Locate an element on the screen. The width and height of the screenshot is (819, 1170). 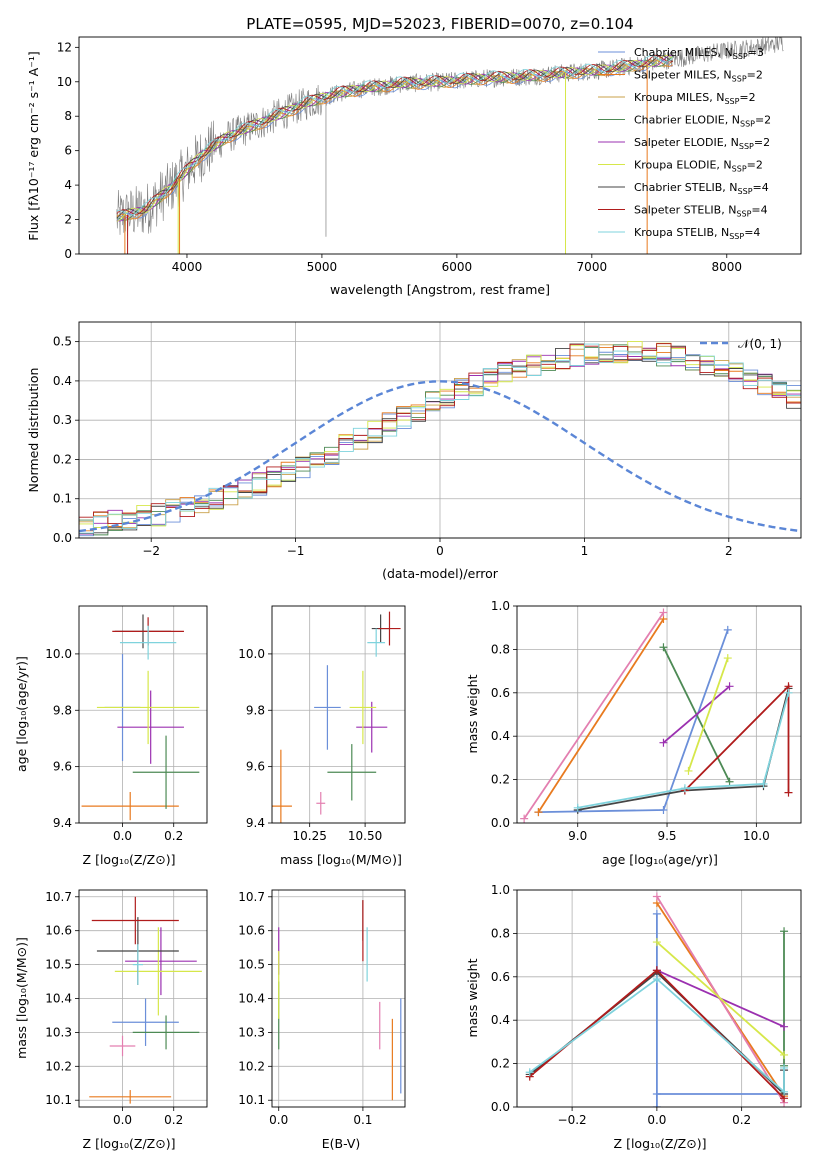
x-tick-label: −1 is located at coordinates (296, 551).